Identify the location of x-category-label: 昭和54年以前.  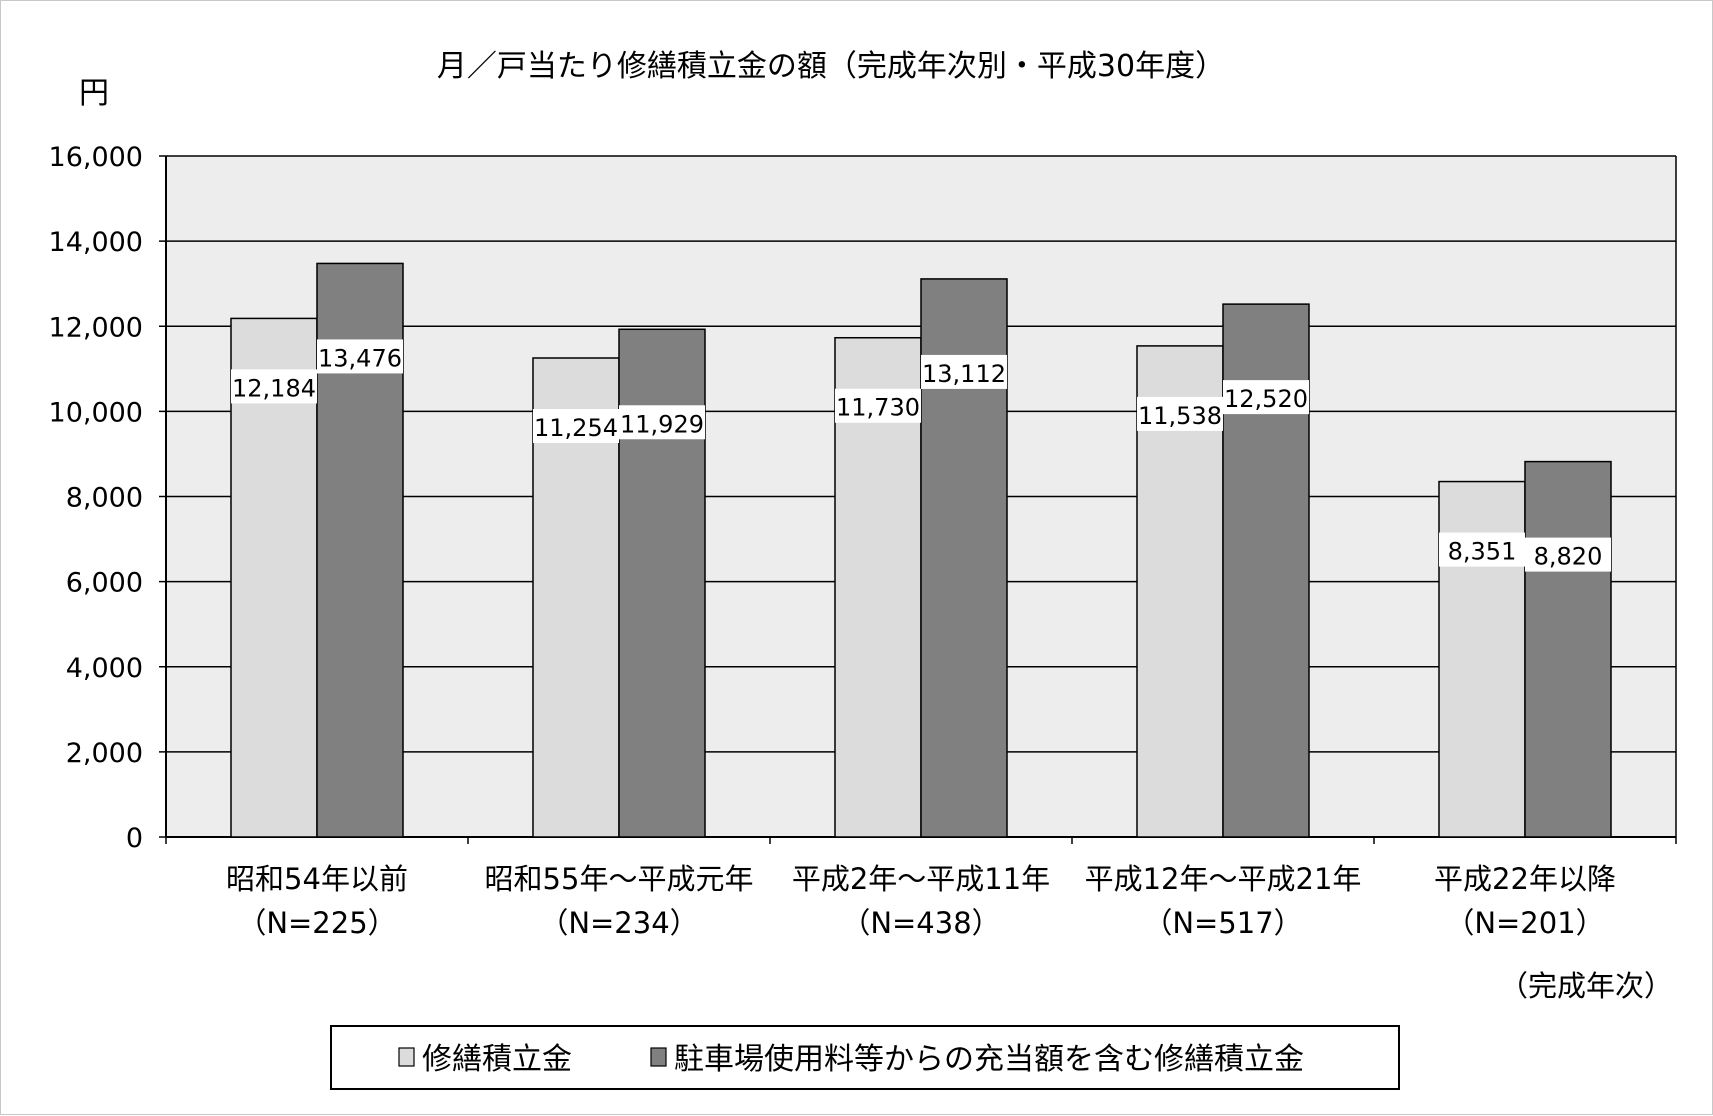
(317, 879).